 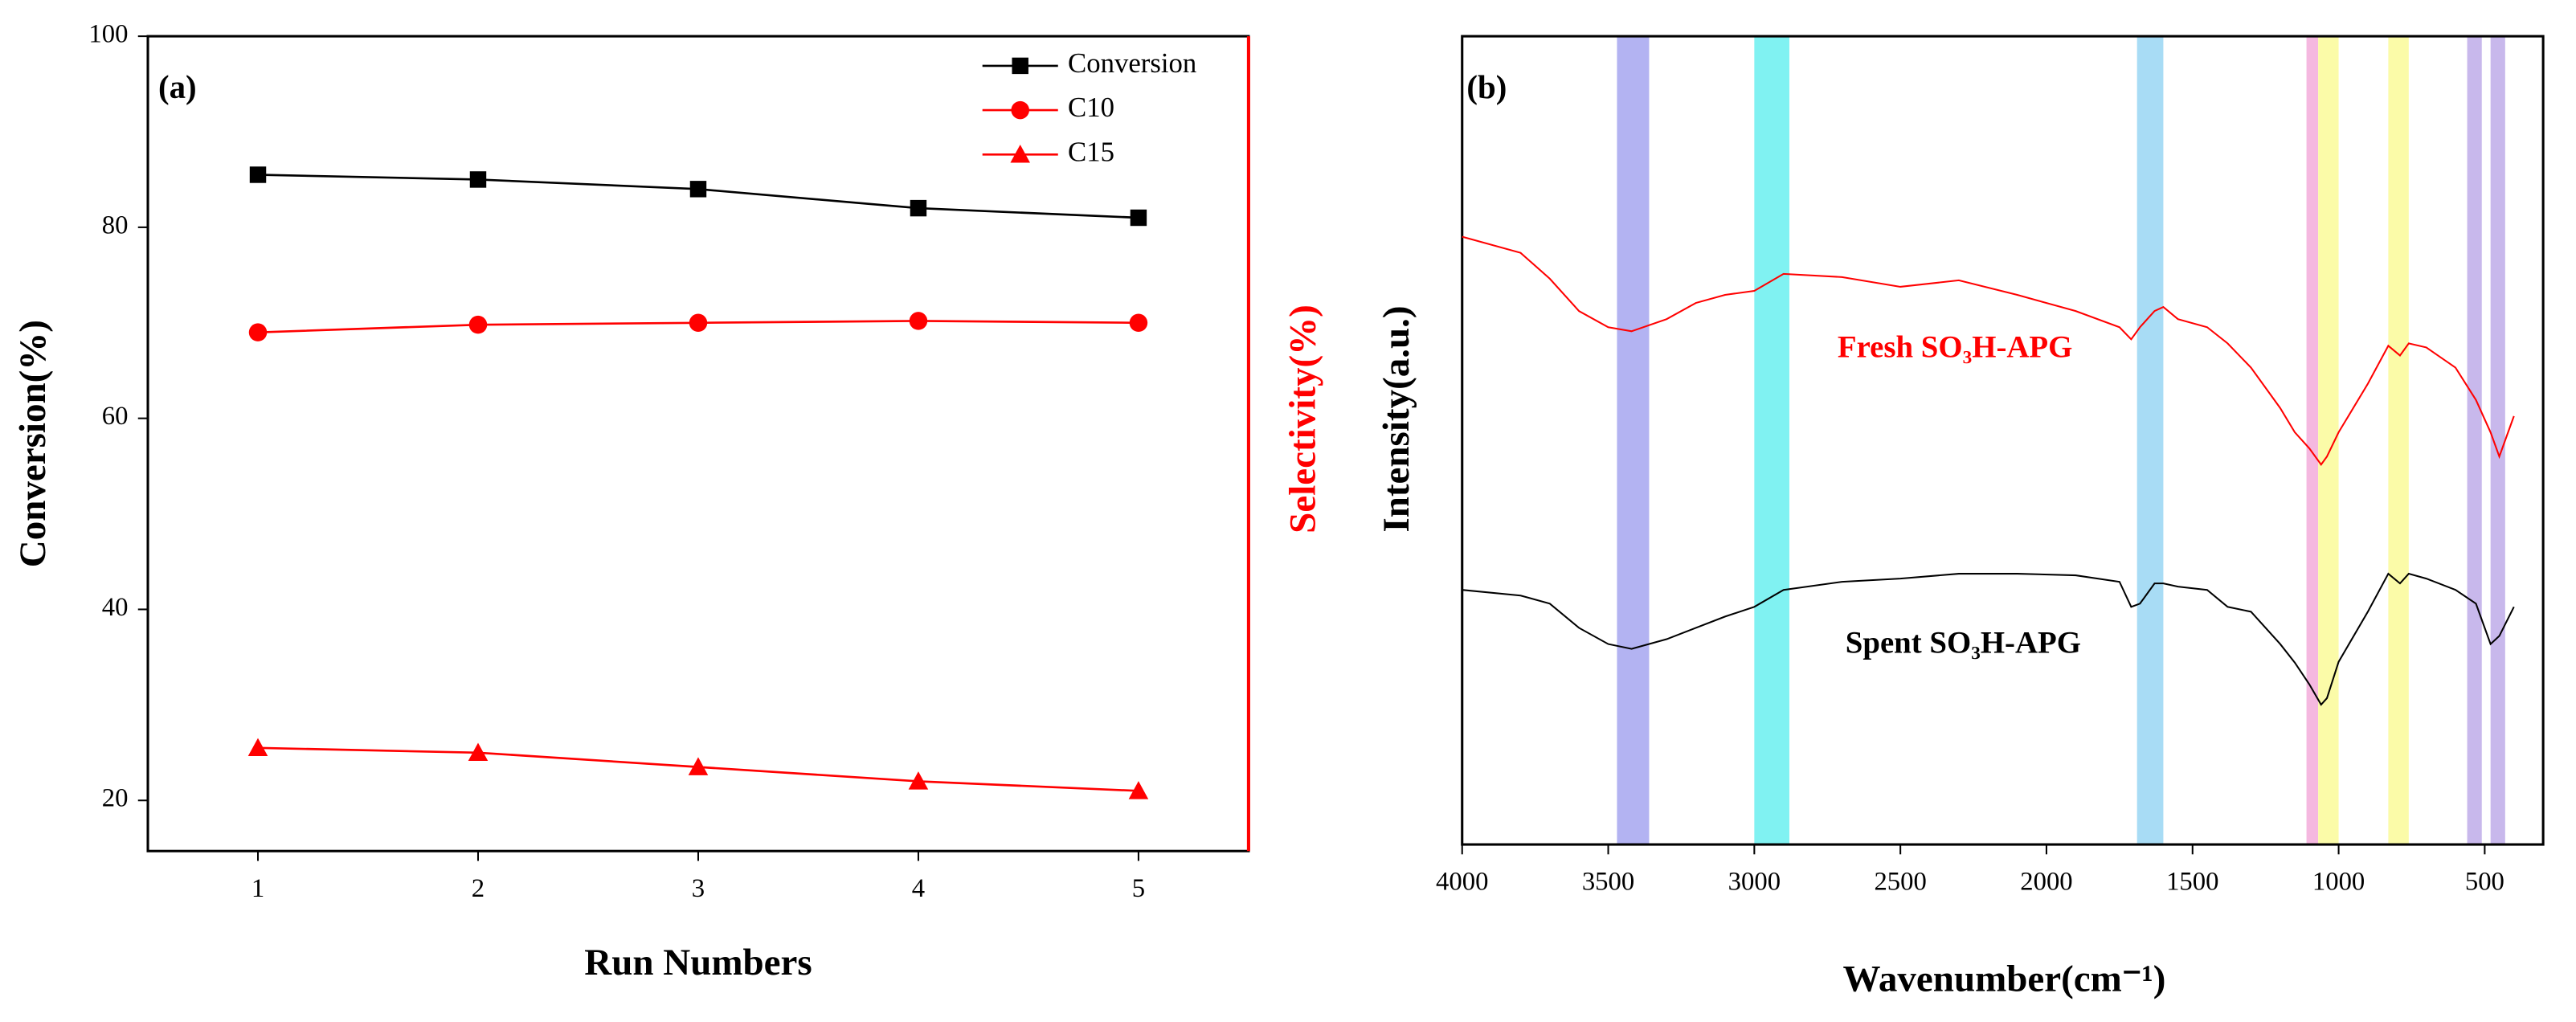 What do you see at coordinates (1608, 882) in the screenshot?
I see `x-tick-label: 3500` at bounding box center [1608, 882].